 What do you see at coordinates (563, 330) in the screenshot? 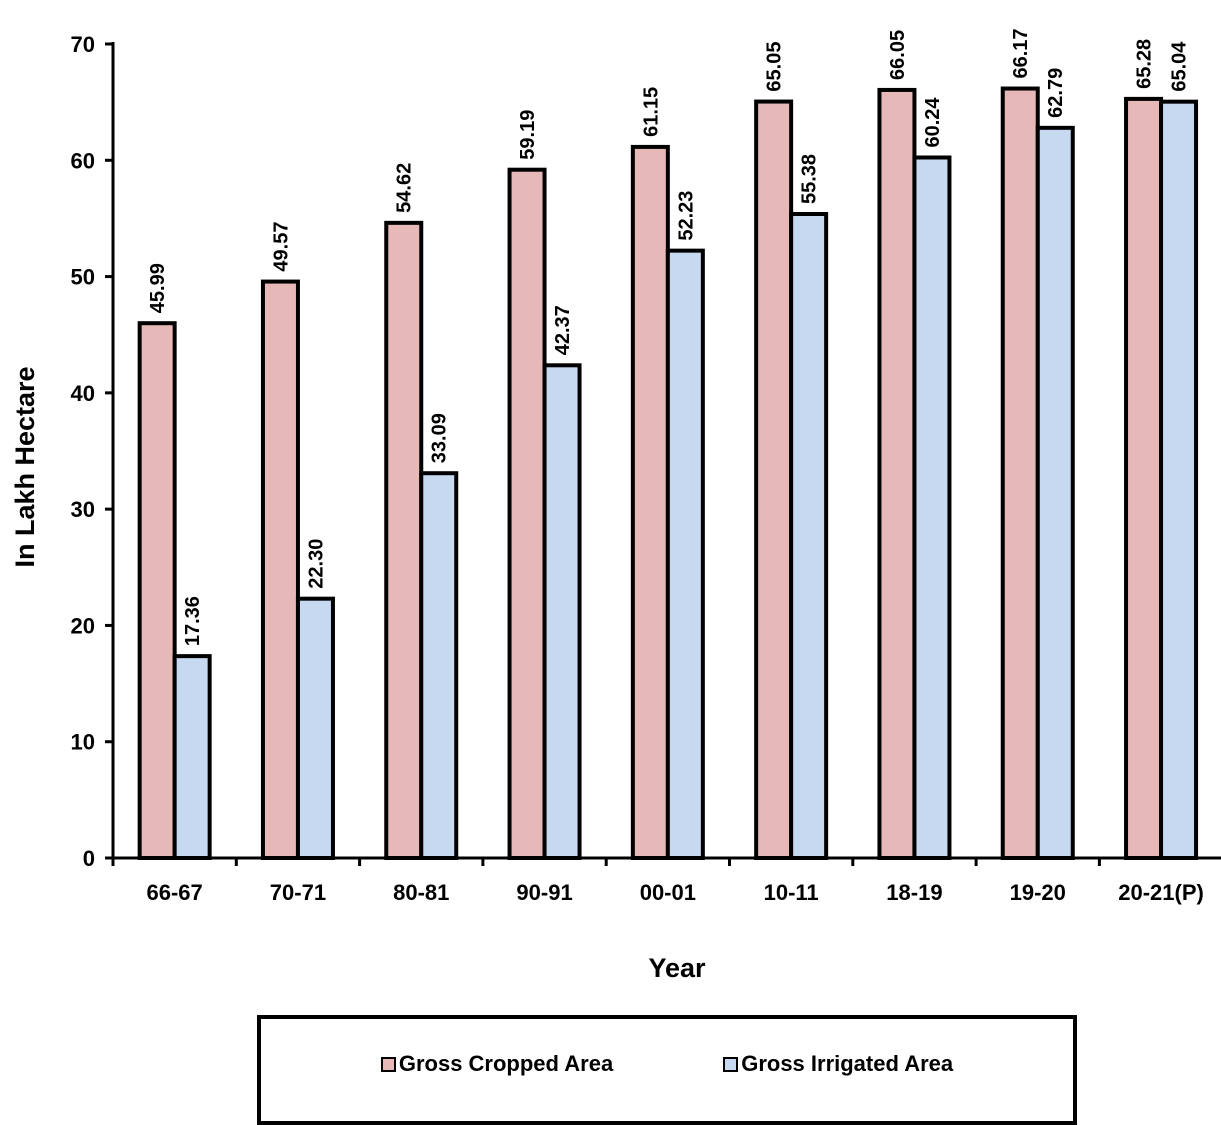
I see `data-label-gross-irrigated-area-90-91: 42.37` at bounding box center [563, 330].